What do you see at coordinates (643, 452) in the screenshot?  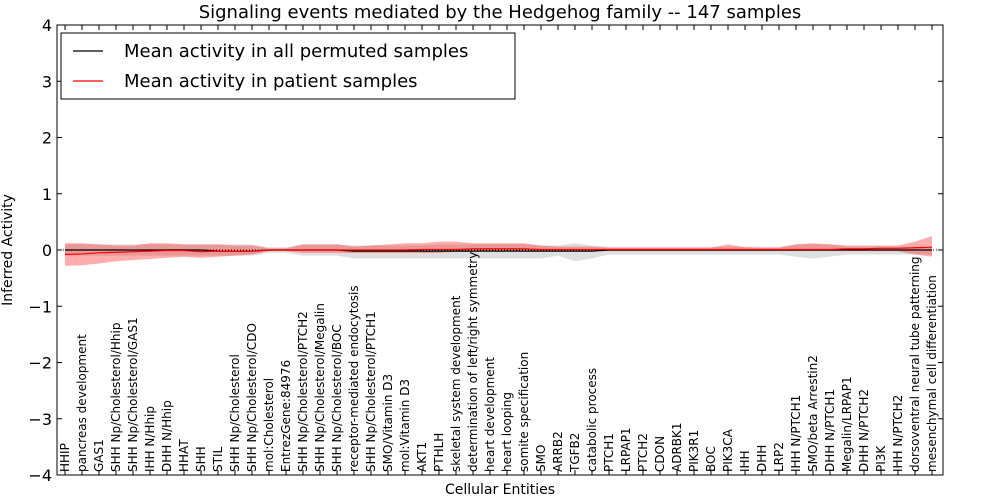 I see `x-tick-label: PTCH2` at bounding box center [643, 452].